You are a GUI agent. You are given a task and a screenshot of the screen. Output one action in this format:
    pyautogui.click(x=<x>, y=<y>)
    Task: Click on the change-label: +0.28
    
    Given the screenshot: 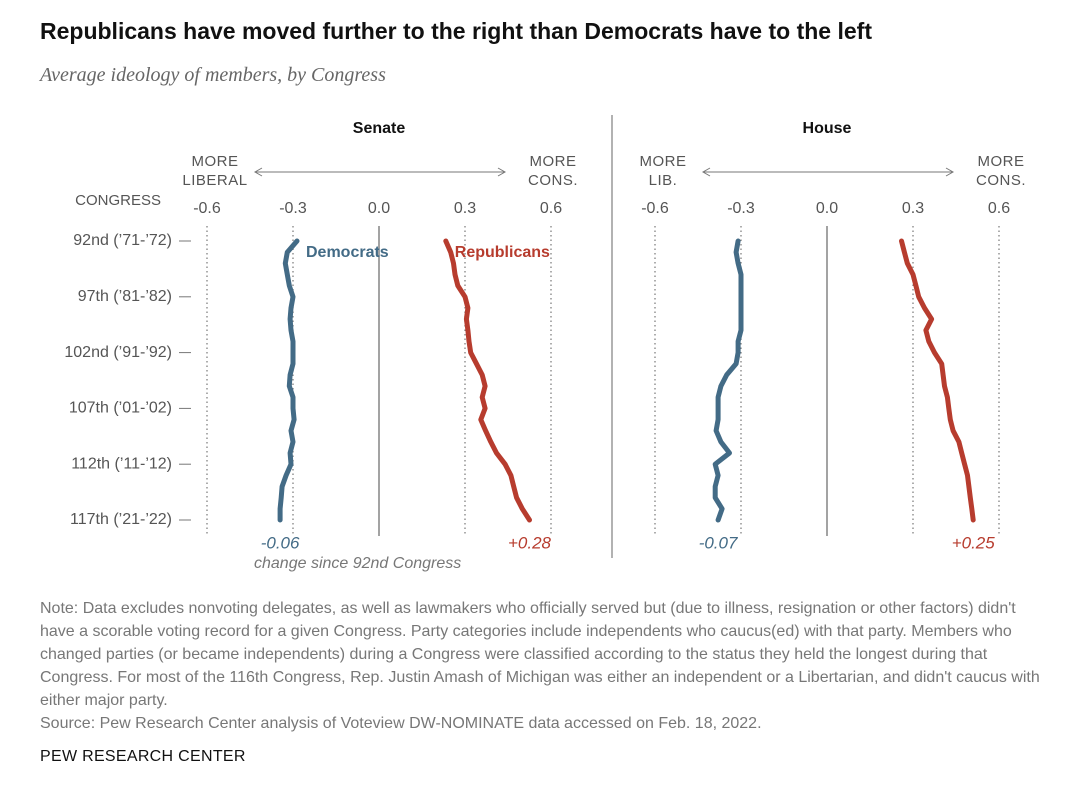 What is the action you would take?
    pyautogui.click(x=530, y=542)
    